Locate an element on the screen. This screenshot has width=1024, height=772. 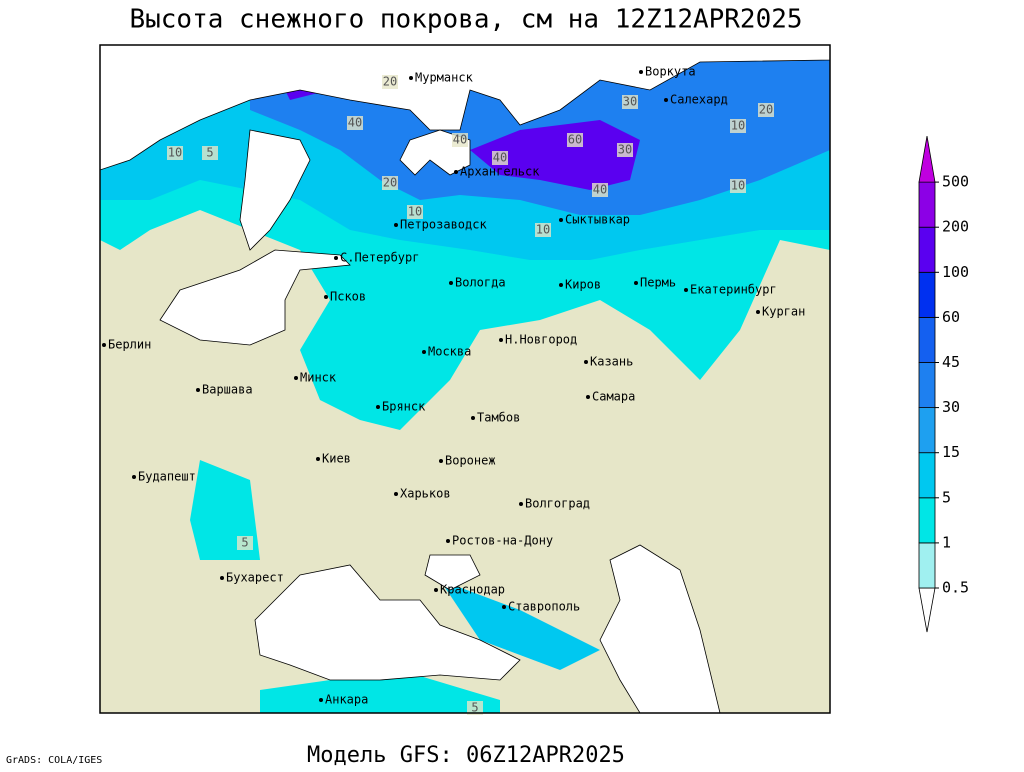
subtitle: Модель GFS: 06Z12APR2025 is located at coordinates (466, 755).